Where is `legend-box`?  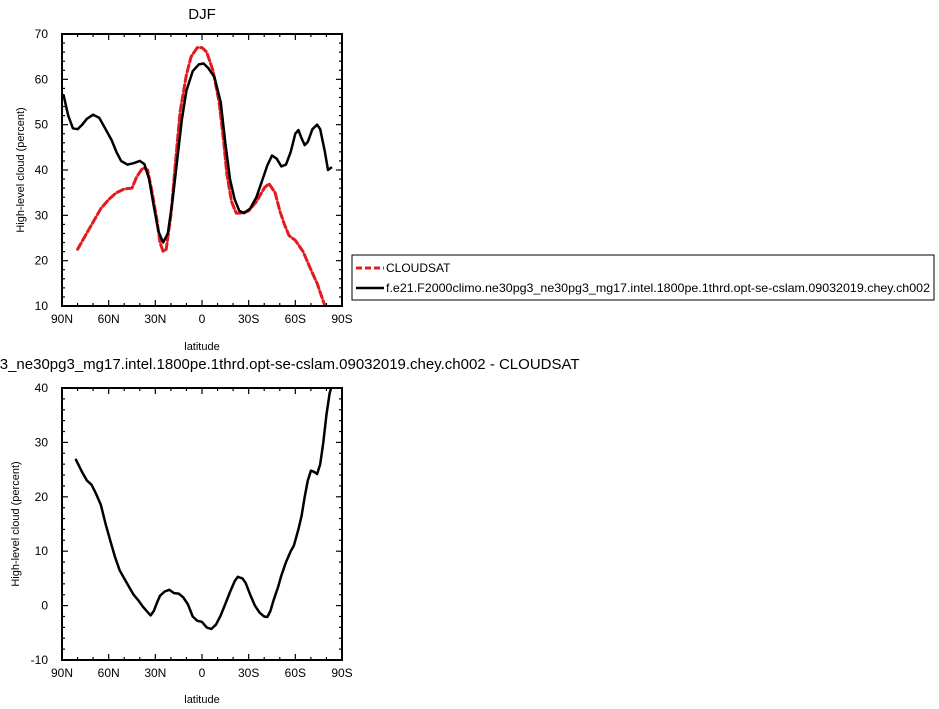 legend-box is located at coordinates (643, 277).